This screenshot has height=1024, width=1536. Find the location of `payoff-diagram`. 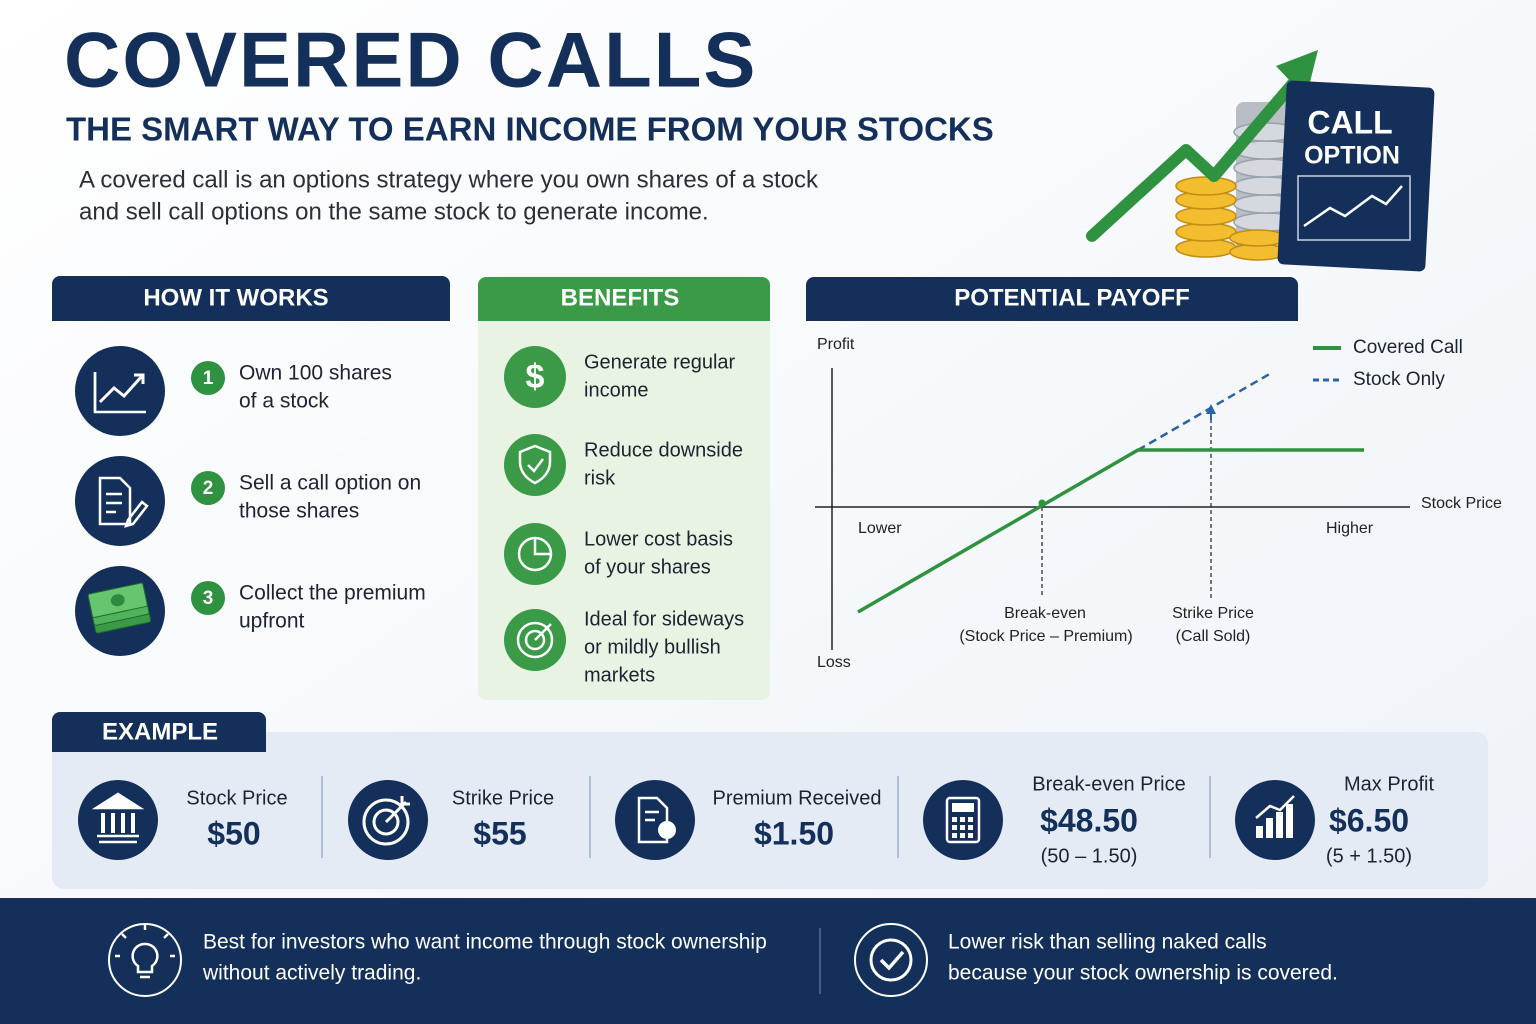

payoff-diagram is located at coordinates (1112, 498).